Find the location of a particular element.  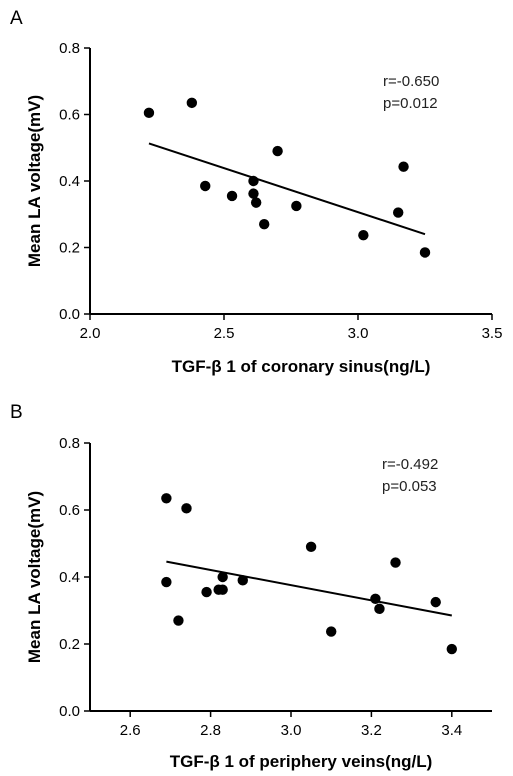

correlation-r-label: r=-0.492 is located at coordinates (410, 464).